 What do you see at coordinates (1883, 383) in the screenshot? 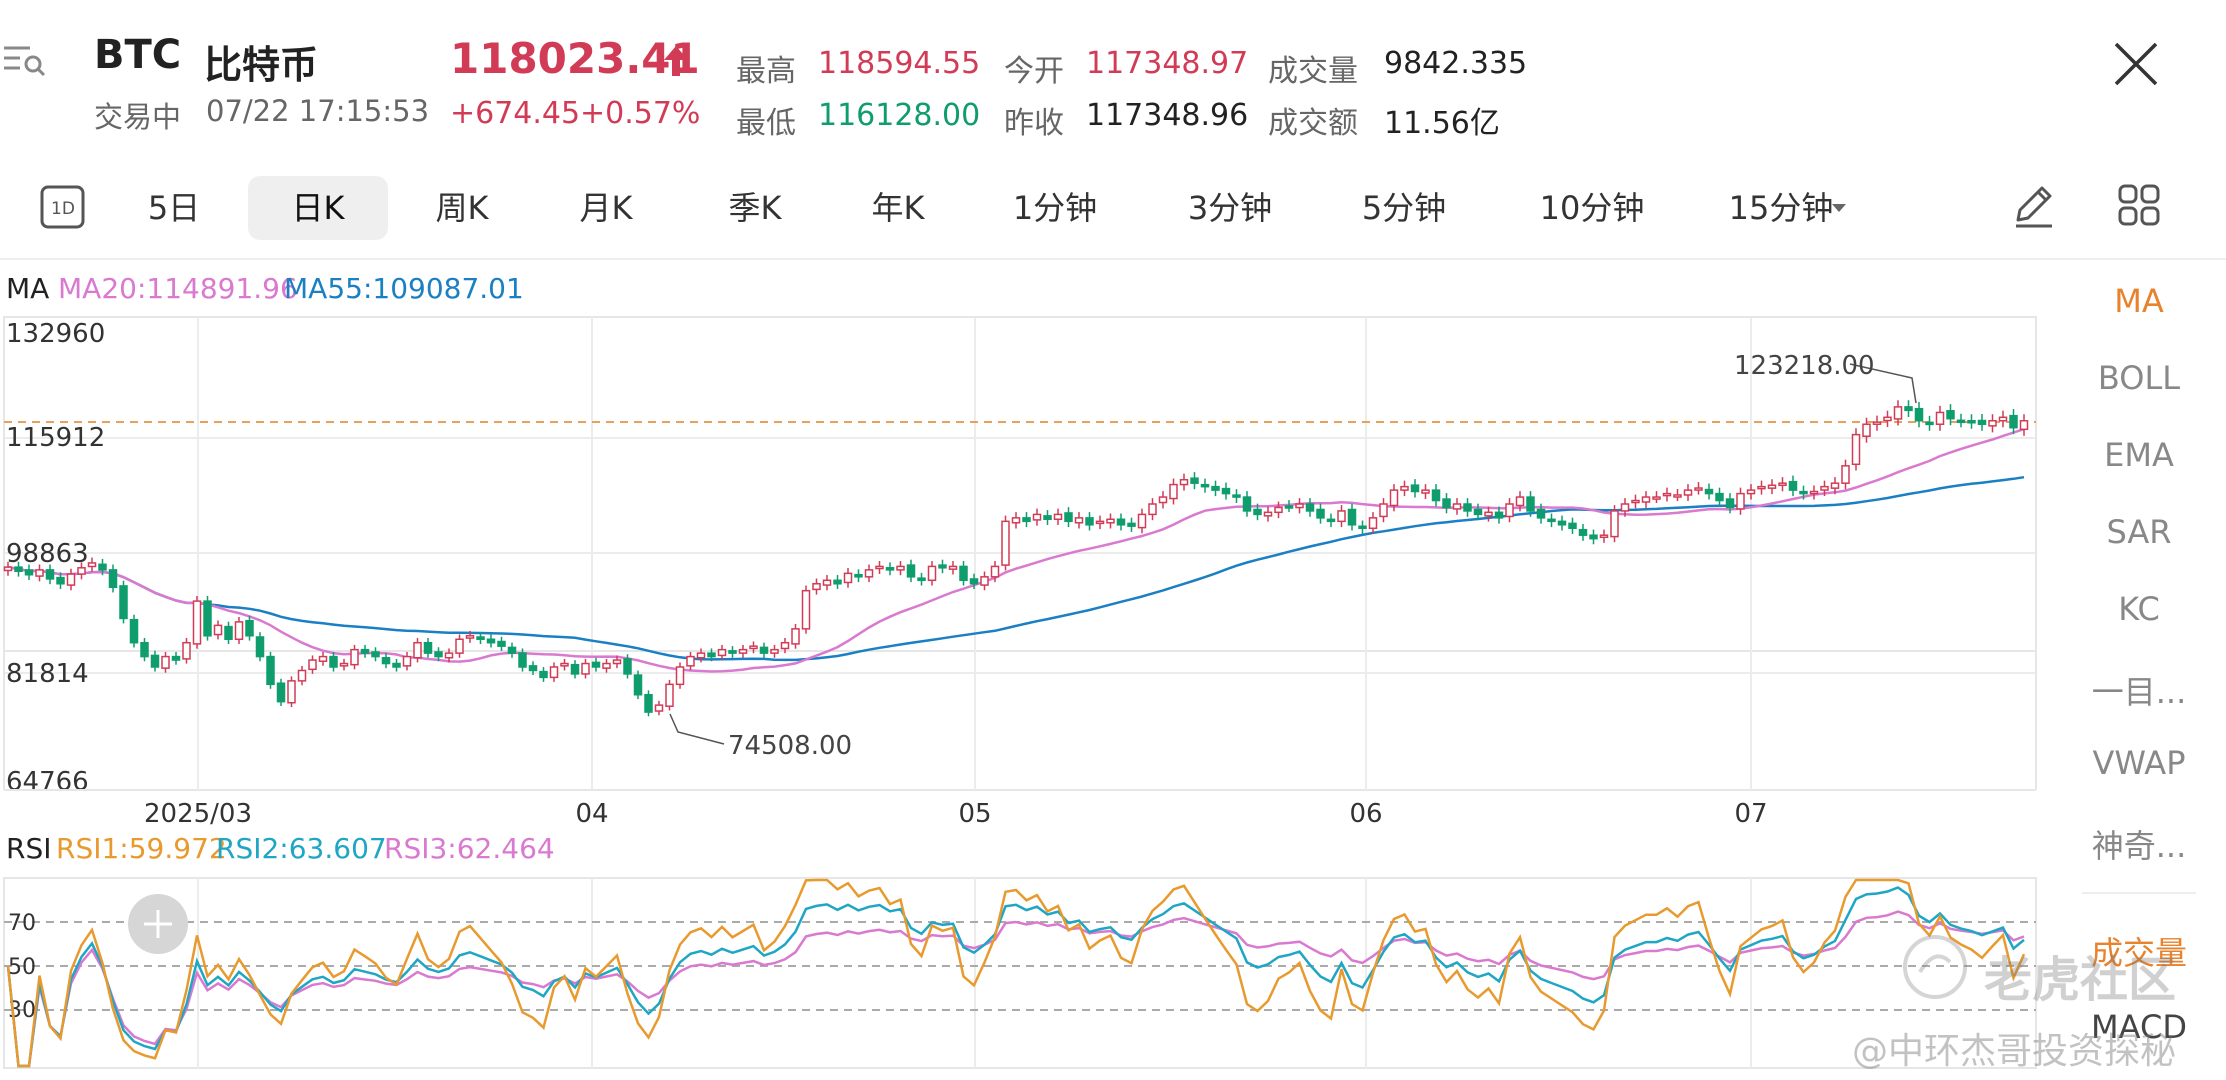
I see `high-annotation-leader` at bounding box center [1883, 383].